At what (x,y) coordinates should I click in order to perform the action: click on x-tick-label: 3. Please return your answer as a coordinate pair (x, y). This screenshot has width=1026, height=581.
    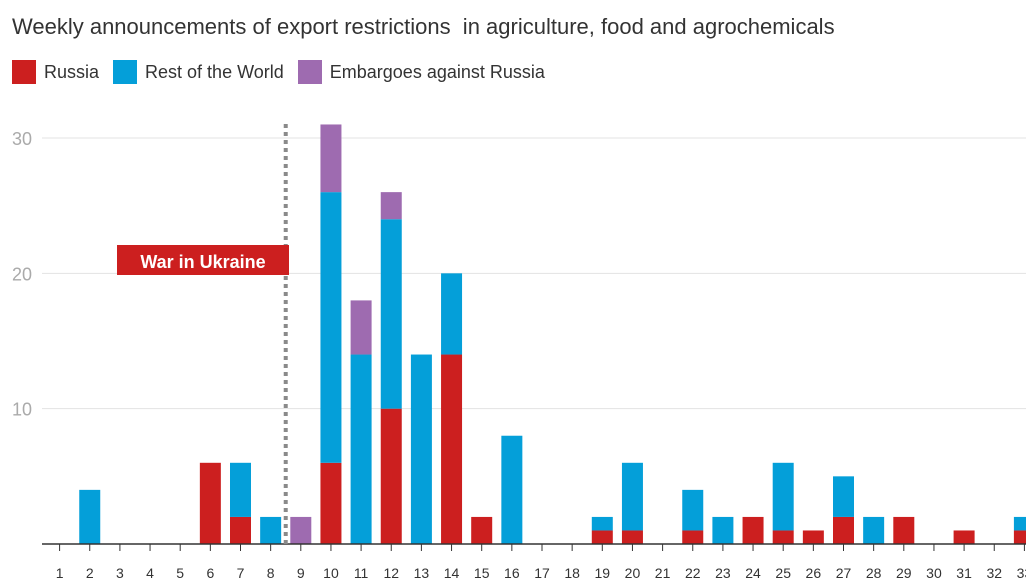
    Looking at the image, I should click on (120, 573).